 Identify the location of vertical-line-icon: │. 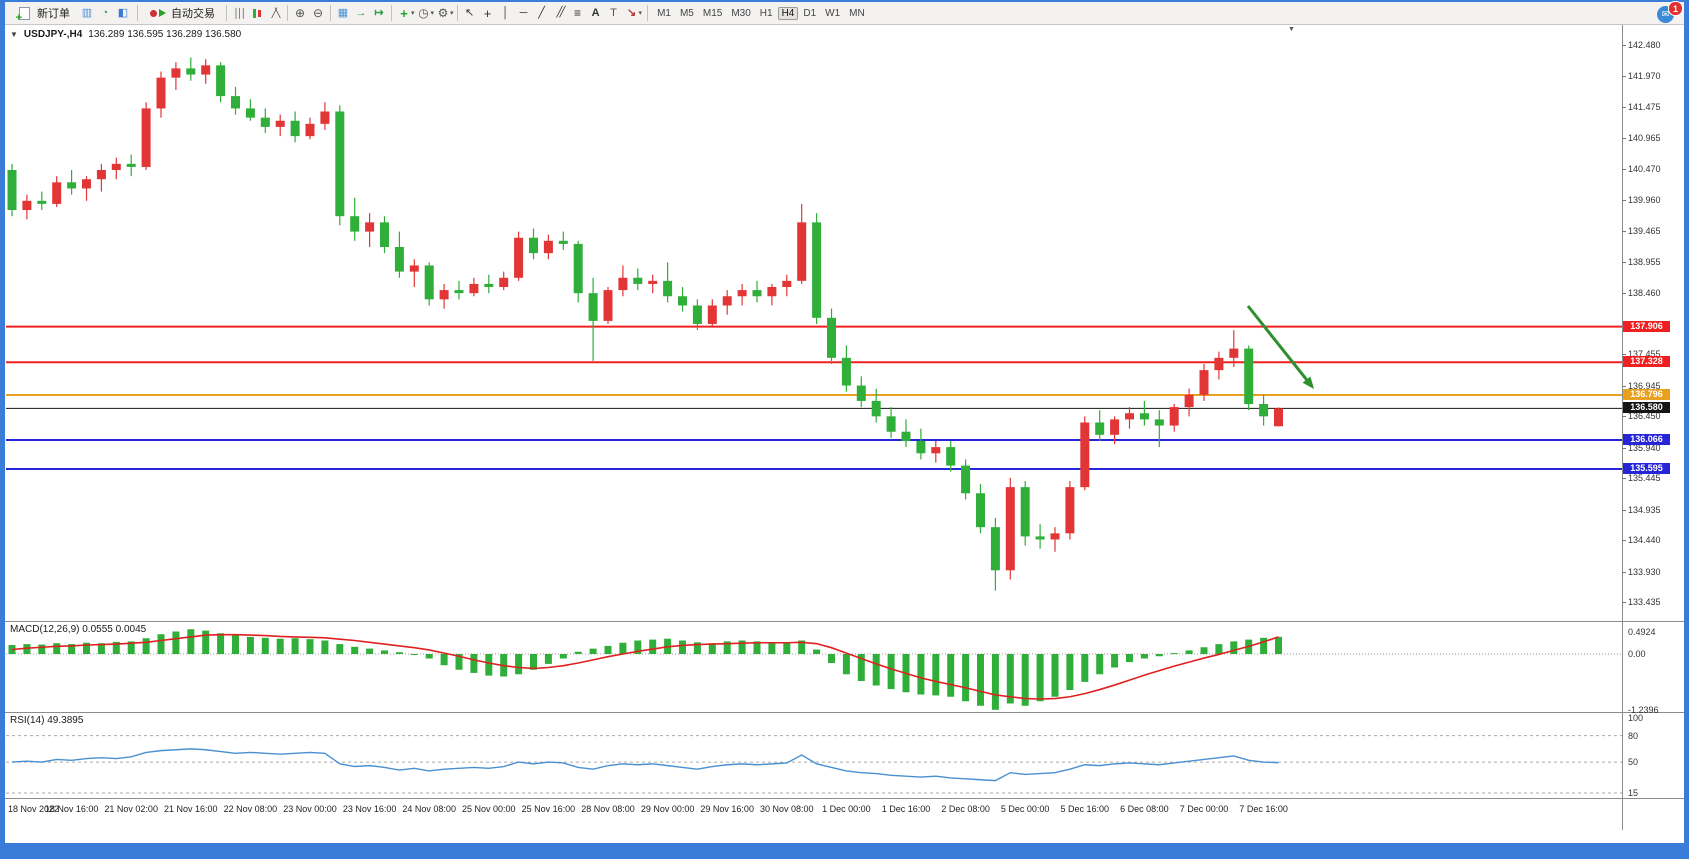
(505, 12).